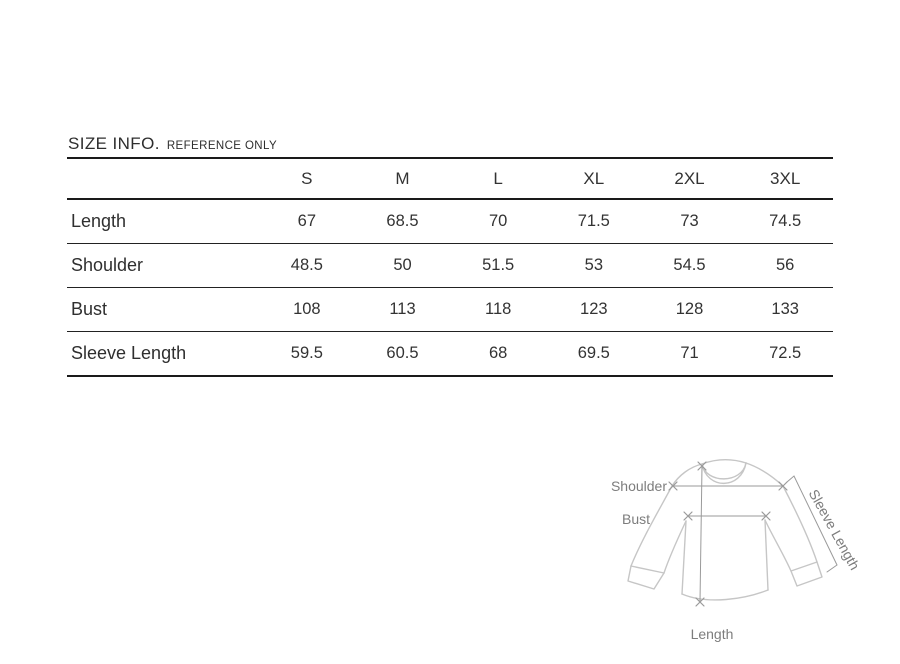  Describe the element at coordinates (450, 354) in the screenshot. I see `table-row: Sleeve Length 59.5 60.5 68 69.5 71 72.5` at that location.